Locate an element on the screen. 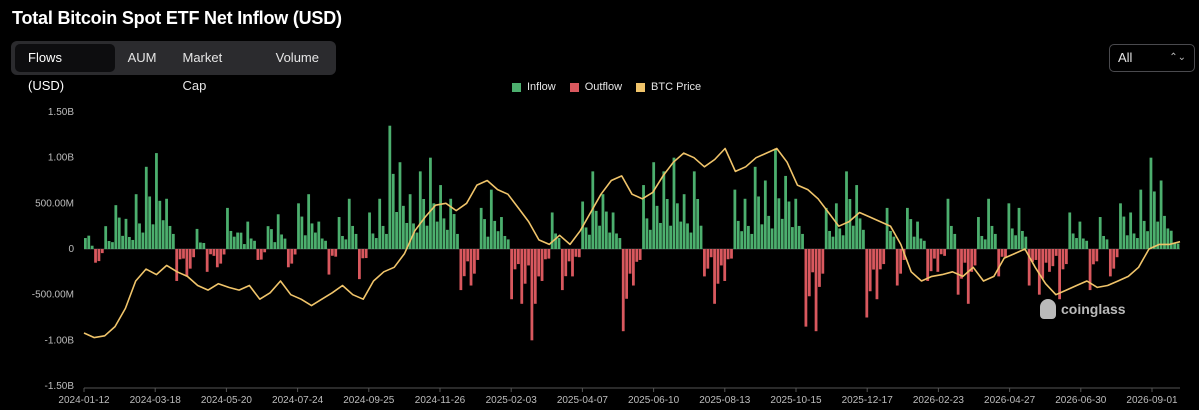  x-tick-label: 2024-03-18 is located at coordinates (156, 400).